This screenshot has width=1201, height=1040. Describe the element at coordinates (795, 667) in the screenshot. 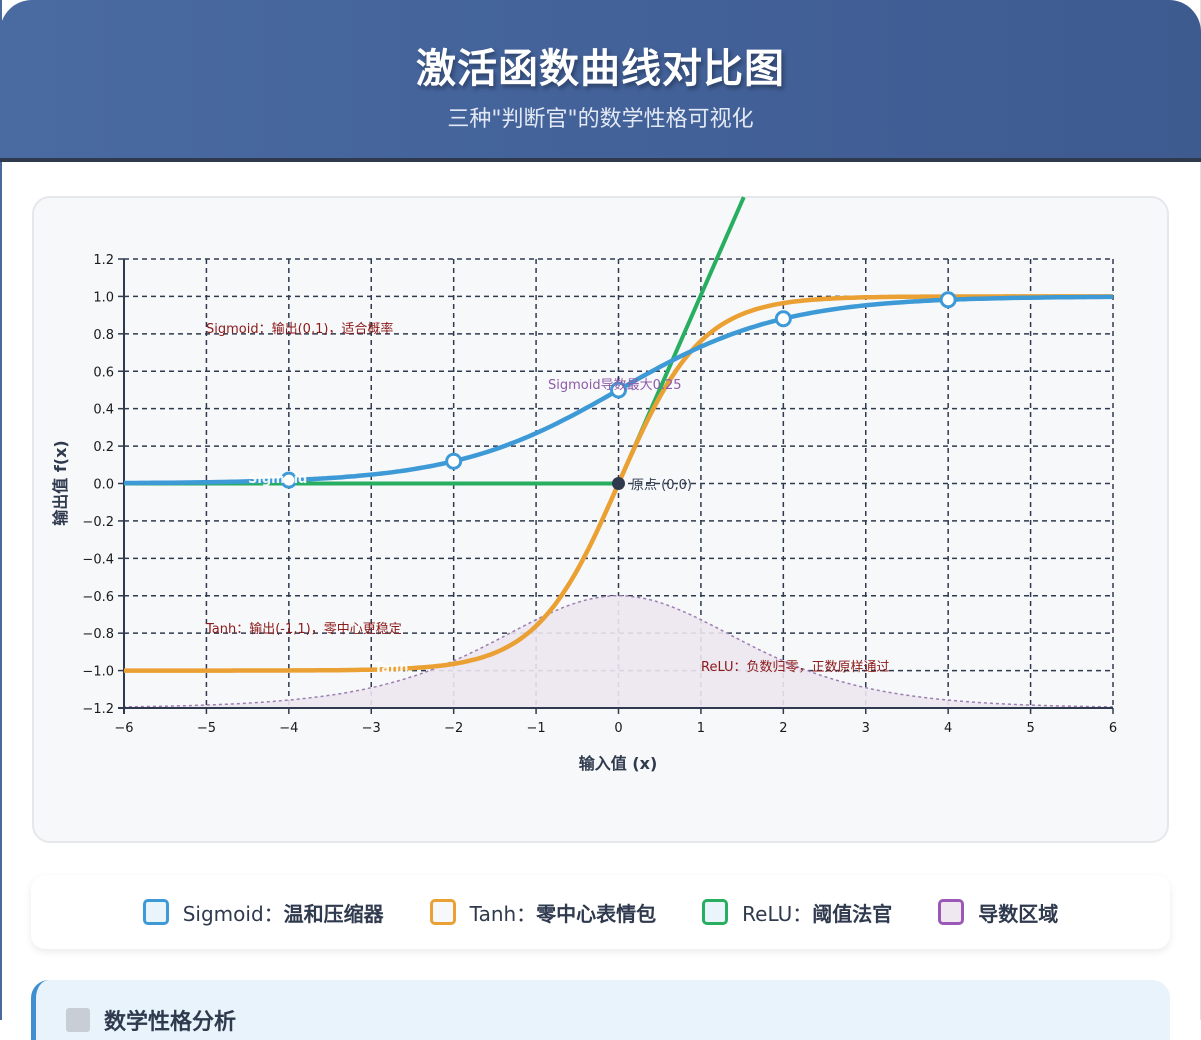

I see `annotation-relu: ReLU：负数归零，正数原样通过` at that location.